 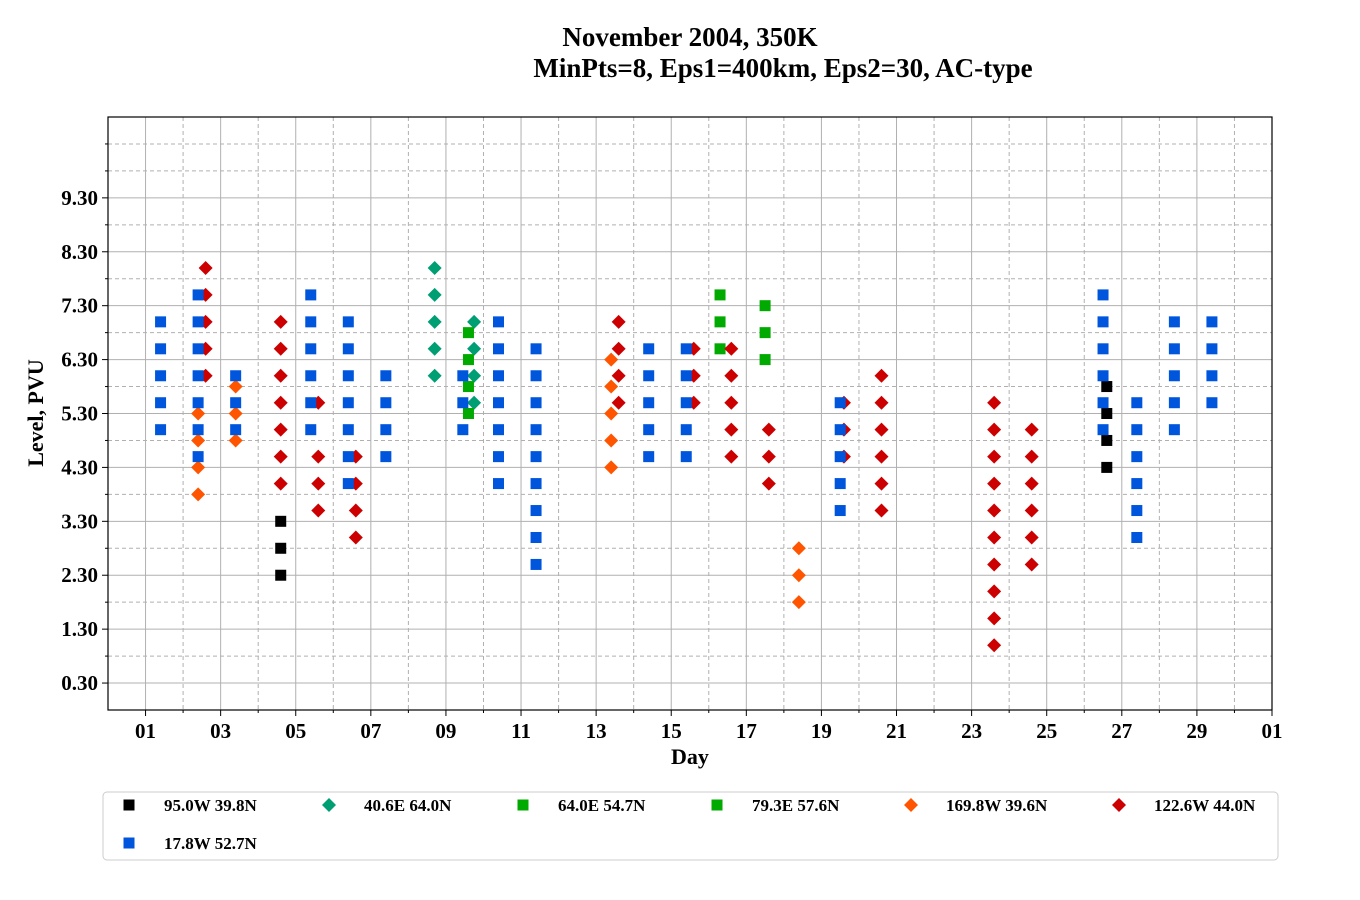 What do you see at coordinates (145, 731) in the screenshot?
I see `x-tick-label-0: 01` at bounding box center [145, 731].